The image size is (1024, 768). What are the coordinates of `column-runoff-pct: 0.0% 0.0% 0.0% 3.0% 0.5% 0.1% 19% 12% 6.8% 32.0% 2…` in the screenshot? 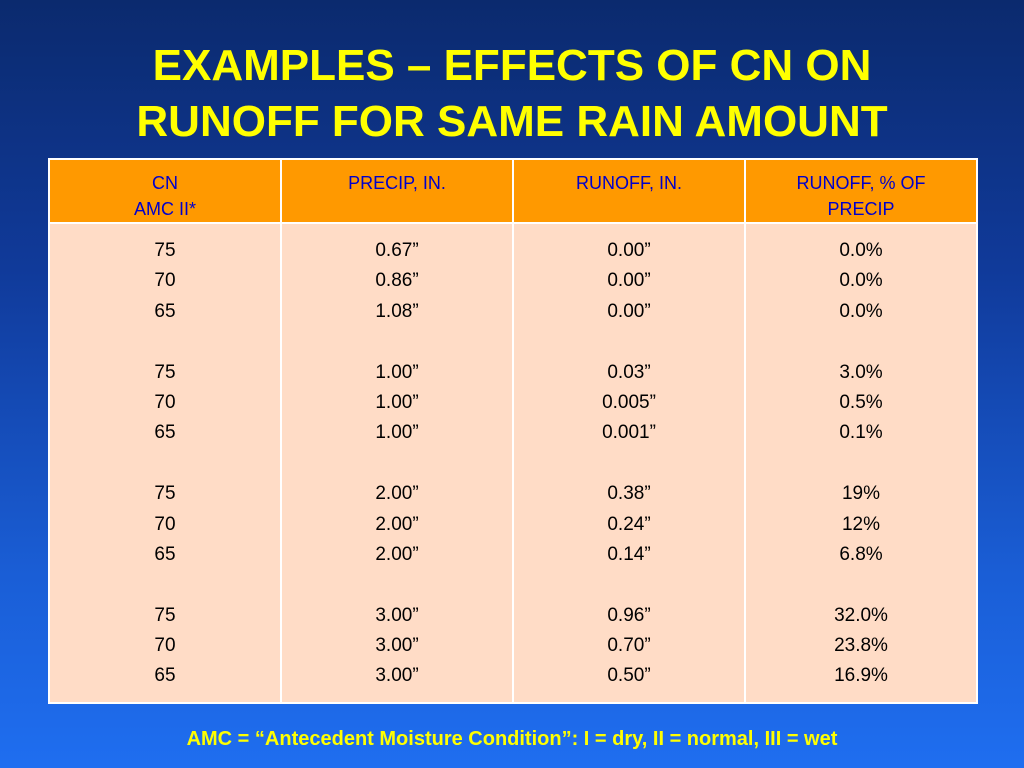 It's located at (861, 463).